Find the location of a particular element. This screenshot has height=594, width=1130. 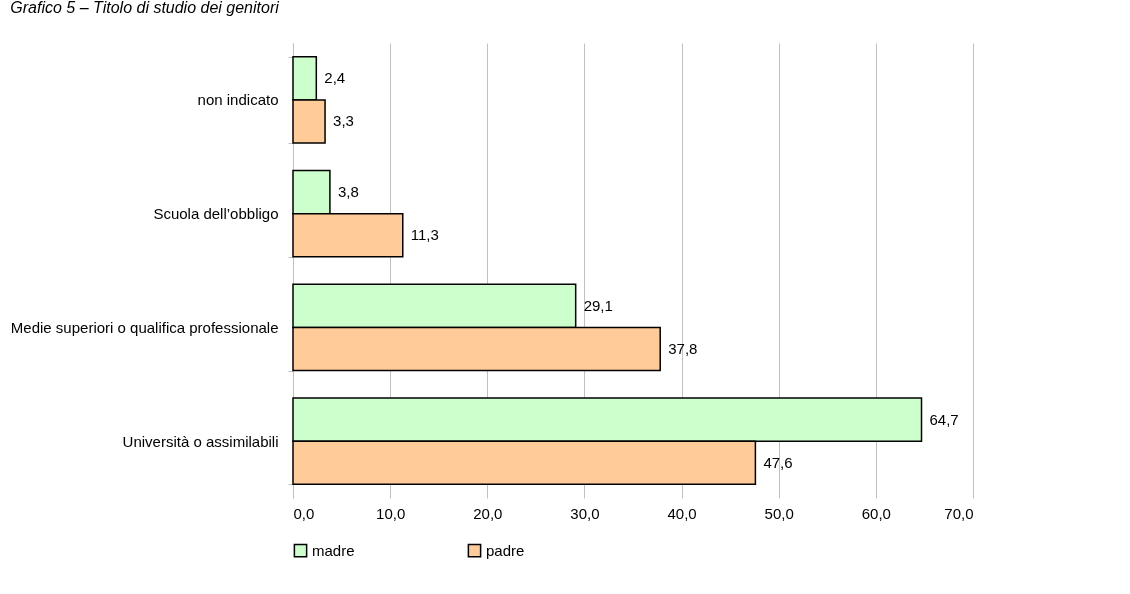

legend-label: padre is located at coordinates (505, 550).